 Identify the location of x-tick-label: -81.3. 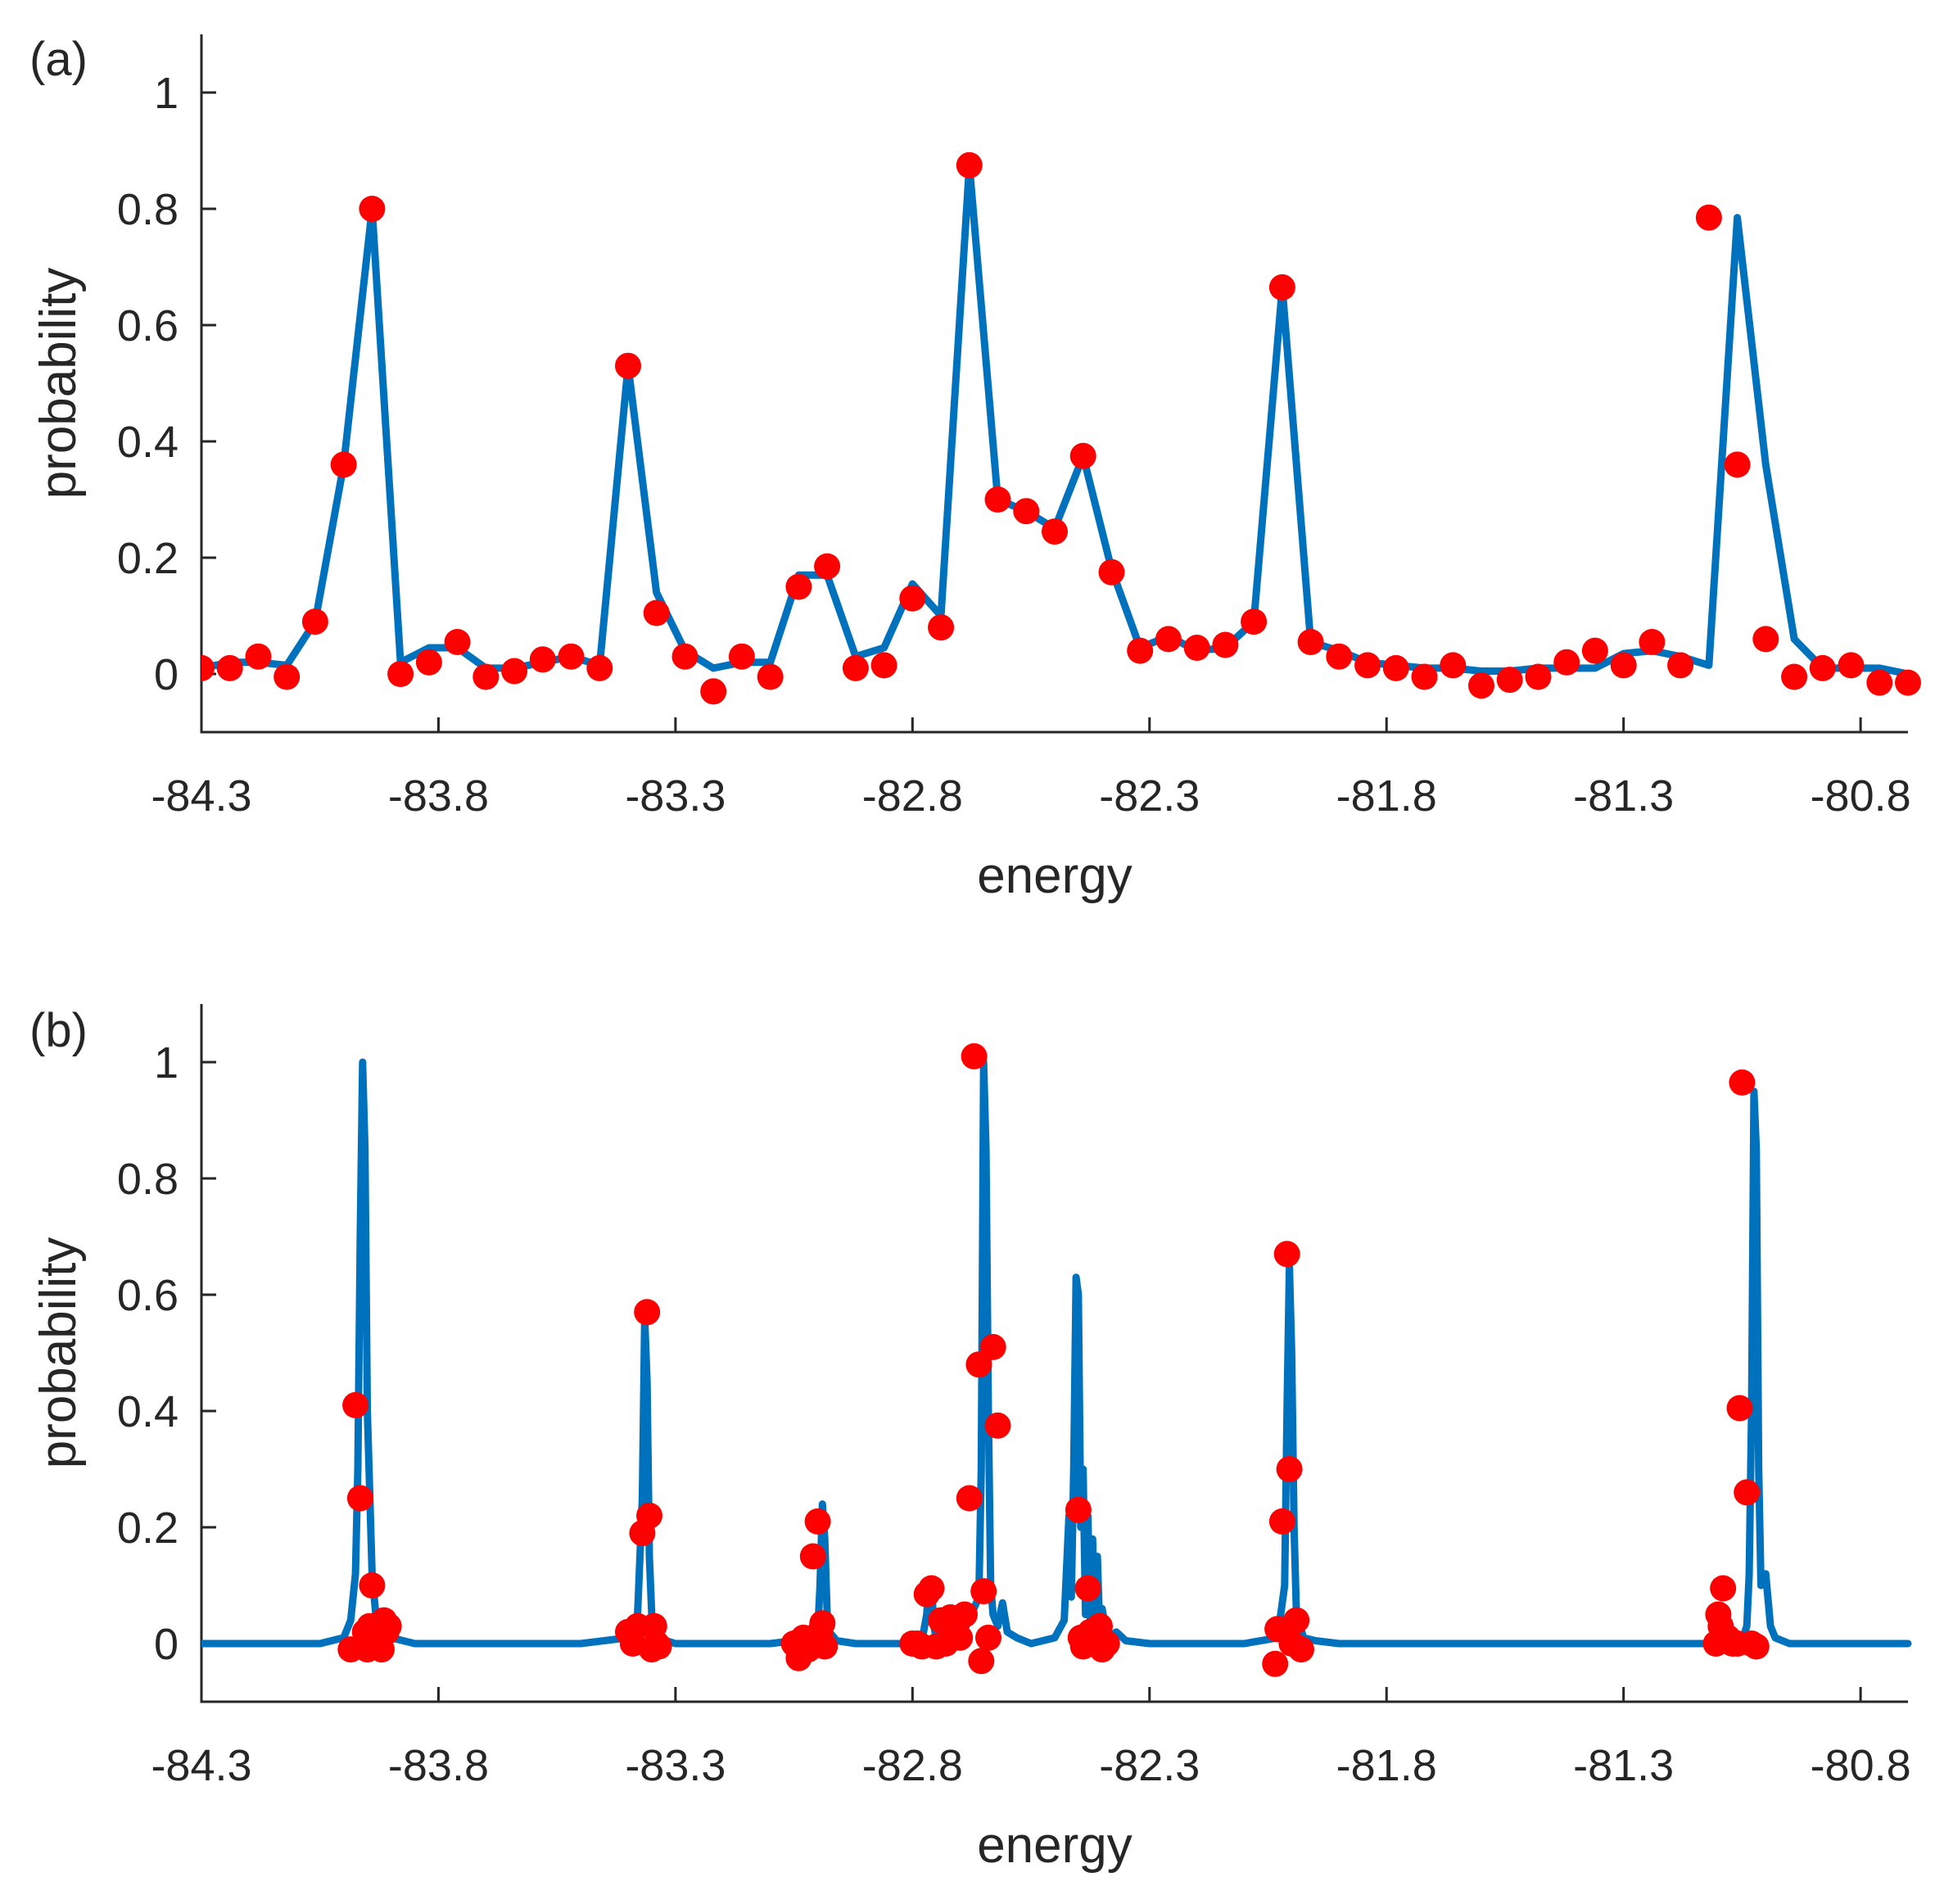
(1624, 1766).